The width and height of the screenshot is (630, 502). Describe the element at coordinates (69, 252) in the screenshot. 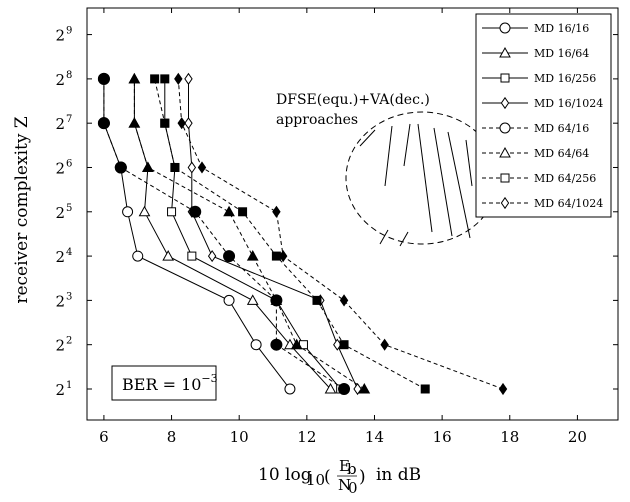

I see `y-tick-exponent: 4` at that location.